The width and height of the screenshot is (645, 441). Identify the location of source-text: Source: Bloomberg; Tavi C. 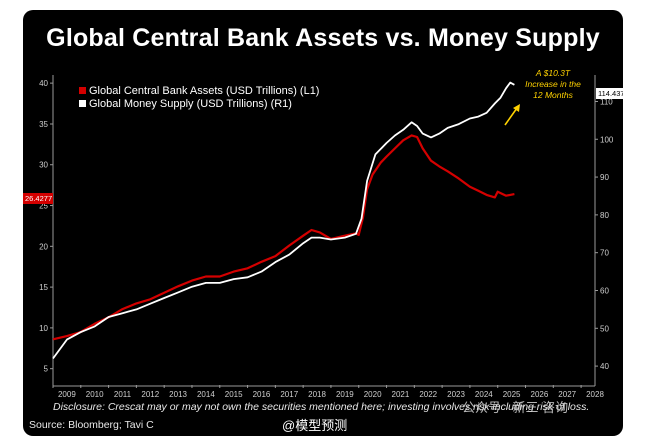
(91, 425).